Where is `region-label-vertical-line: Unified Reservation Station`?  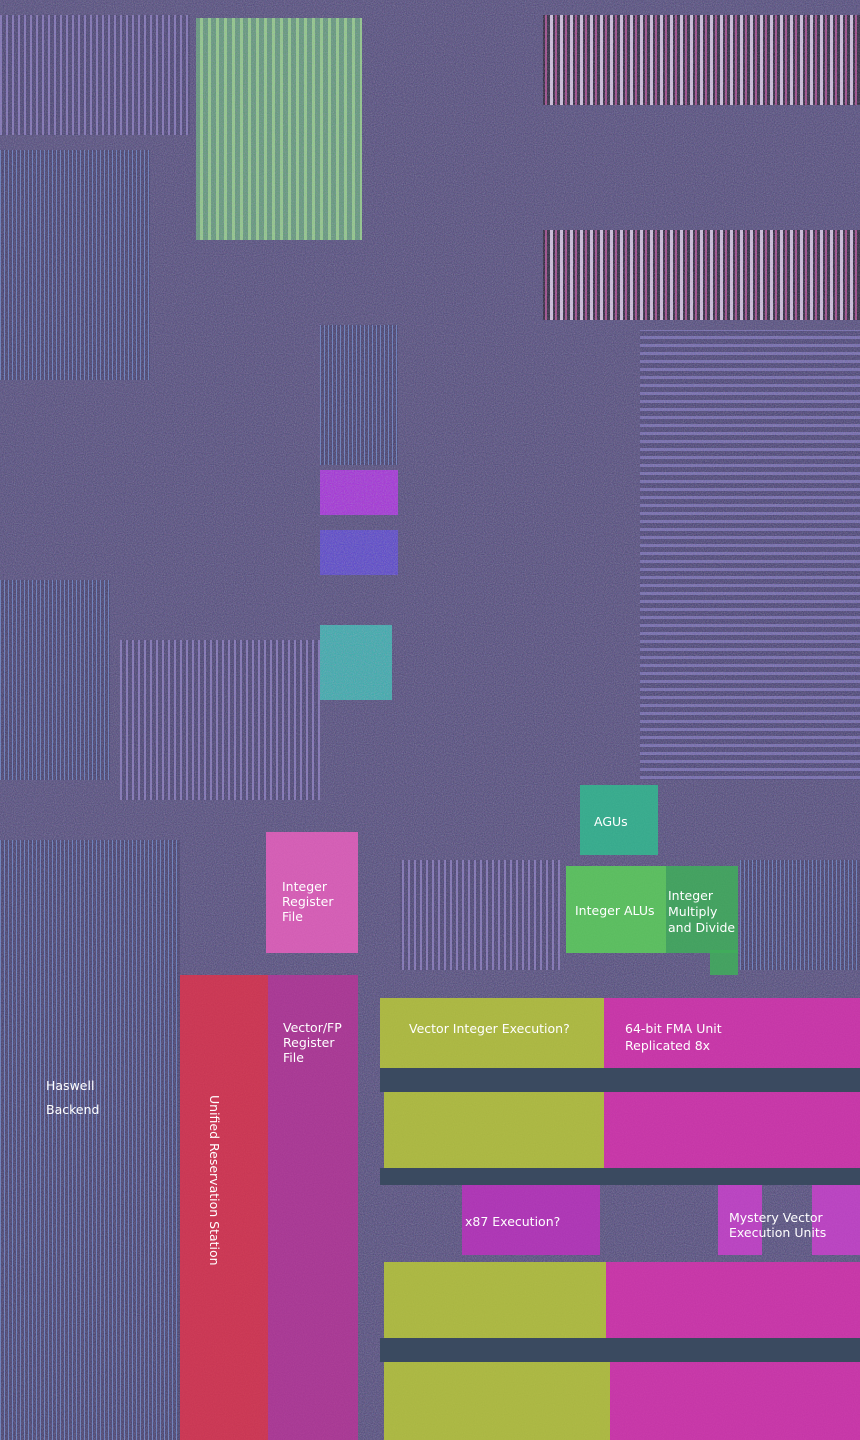
region-label-vertical-line: Unified Reservation Station is located at coordinates (214, 1180).